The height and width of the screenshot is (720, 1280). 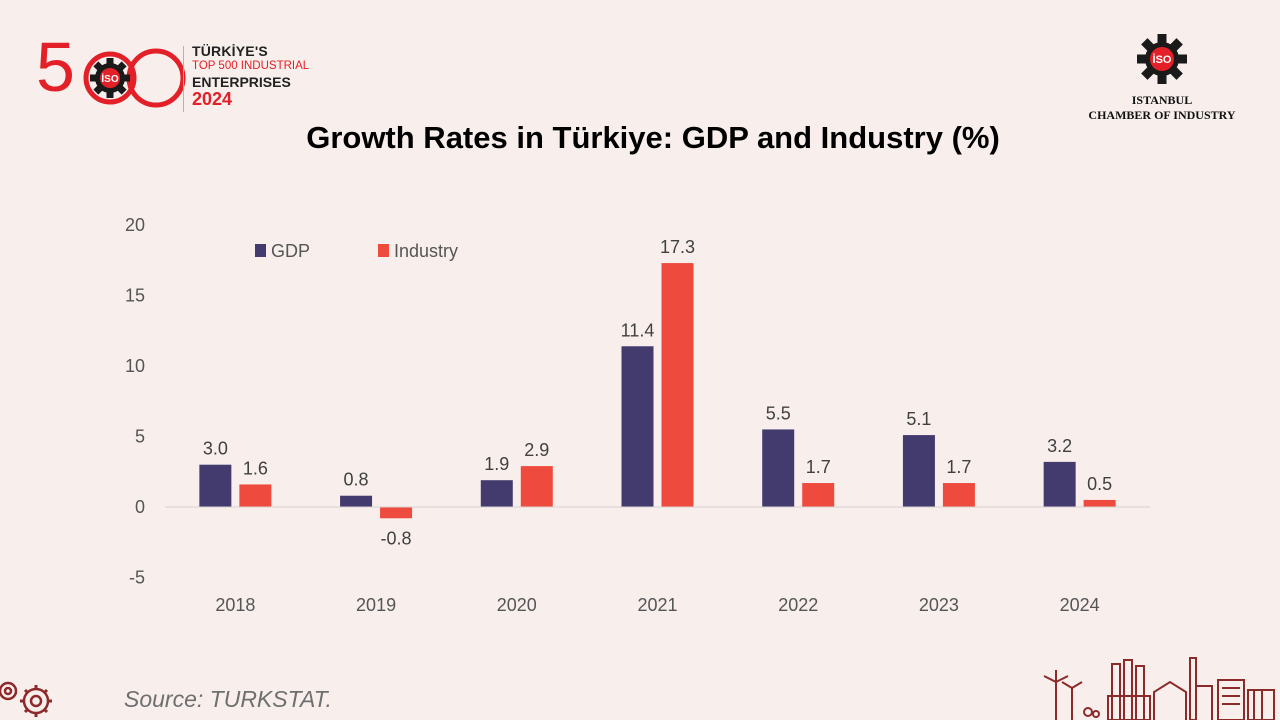 What do you see at coordinates (383, 250) in the screenshot?
I see `industry-legend-swatch` at bounding box center [383, 250].